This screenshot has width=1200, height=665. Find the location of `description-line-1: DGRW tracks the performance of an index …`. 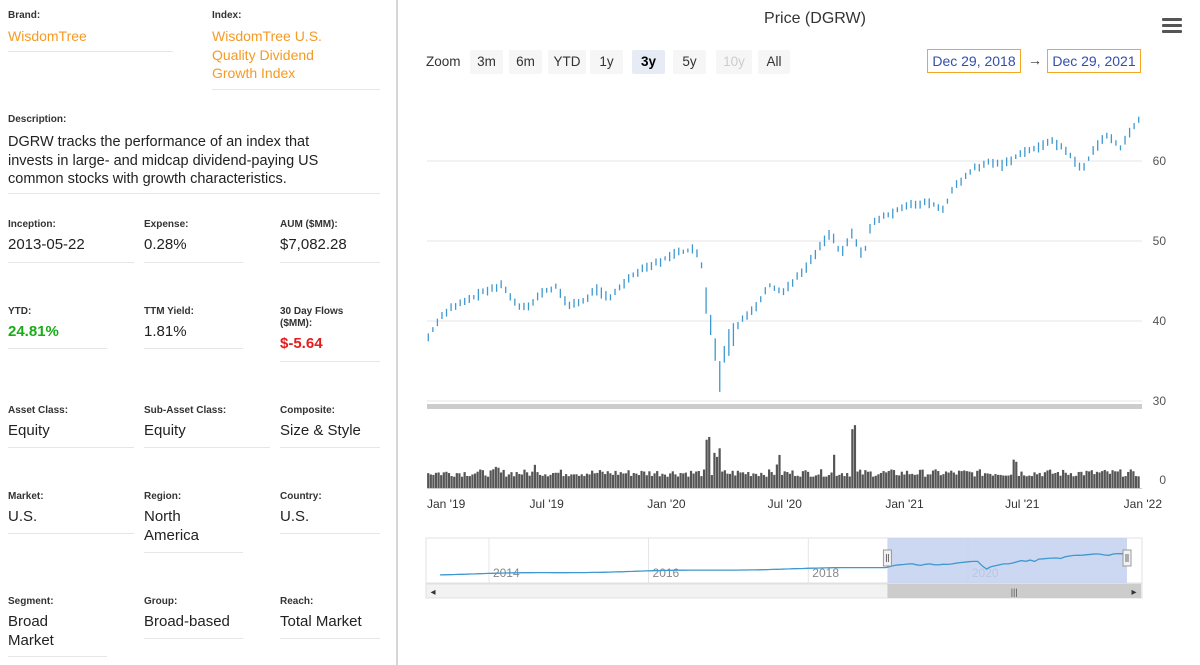

description-line-1: DGRW tracks the performance of an index … is located at coordinates (159, 142).